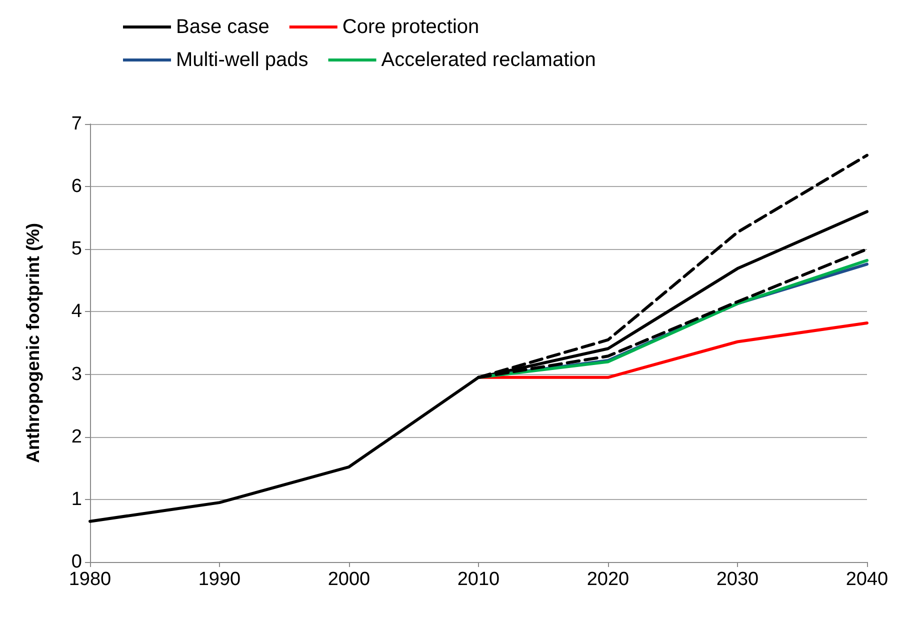 The height and width of the screenshot is (619, 903). I want to click on x-tick-label: 1990, so click(219, 579).